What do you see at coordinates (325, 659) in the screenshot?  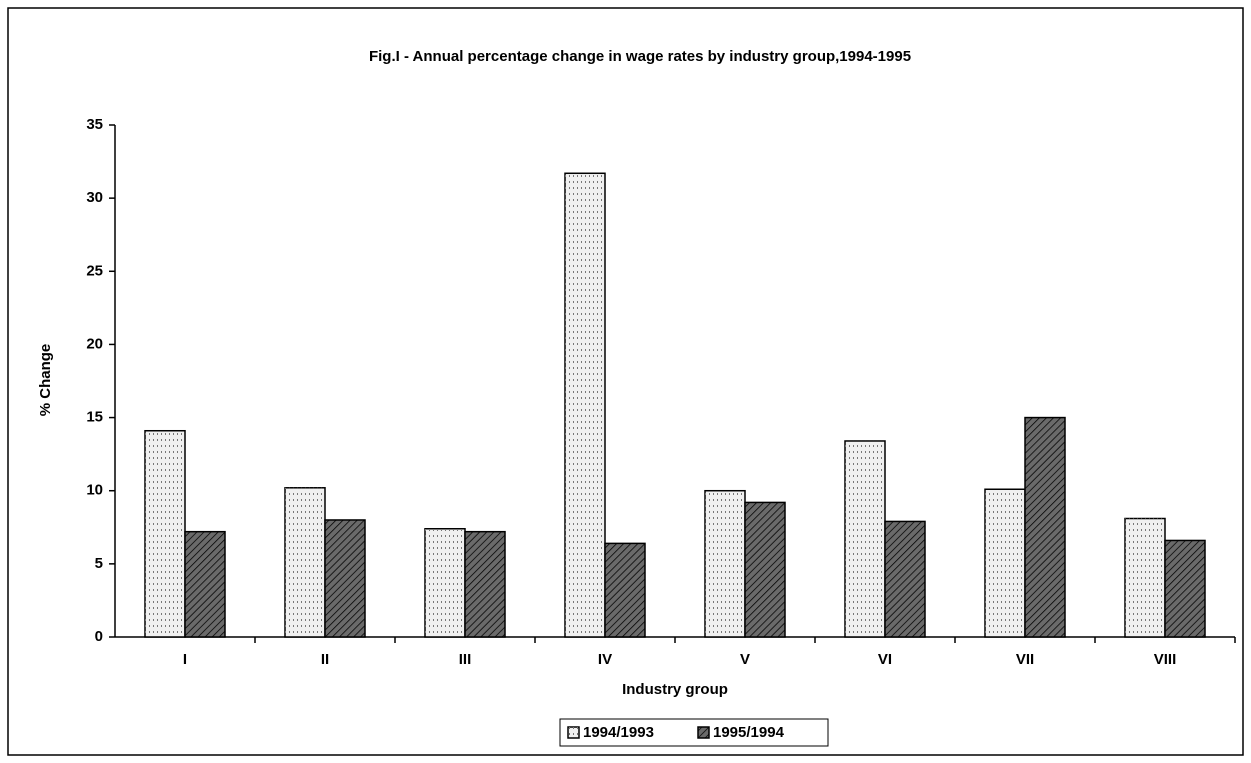 I see `x-tick-label: II` at bounding box center [325, 659].